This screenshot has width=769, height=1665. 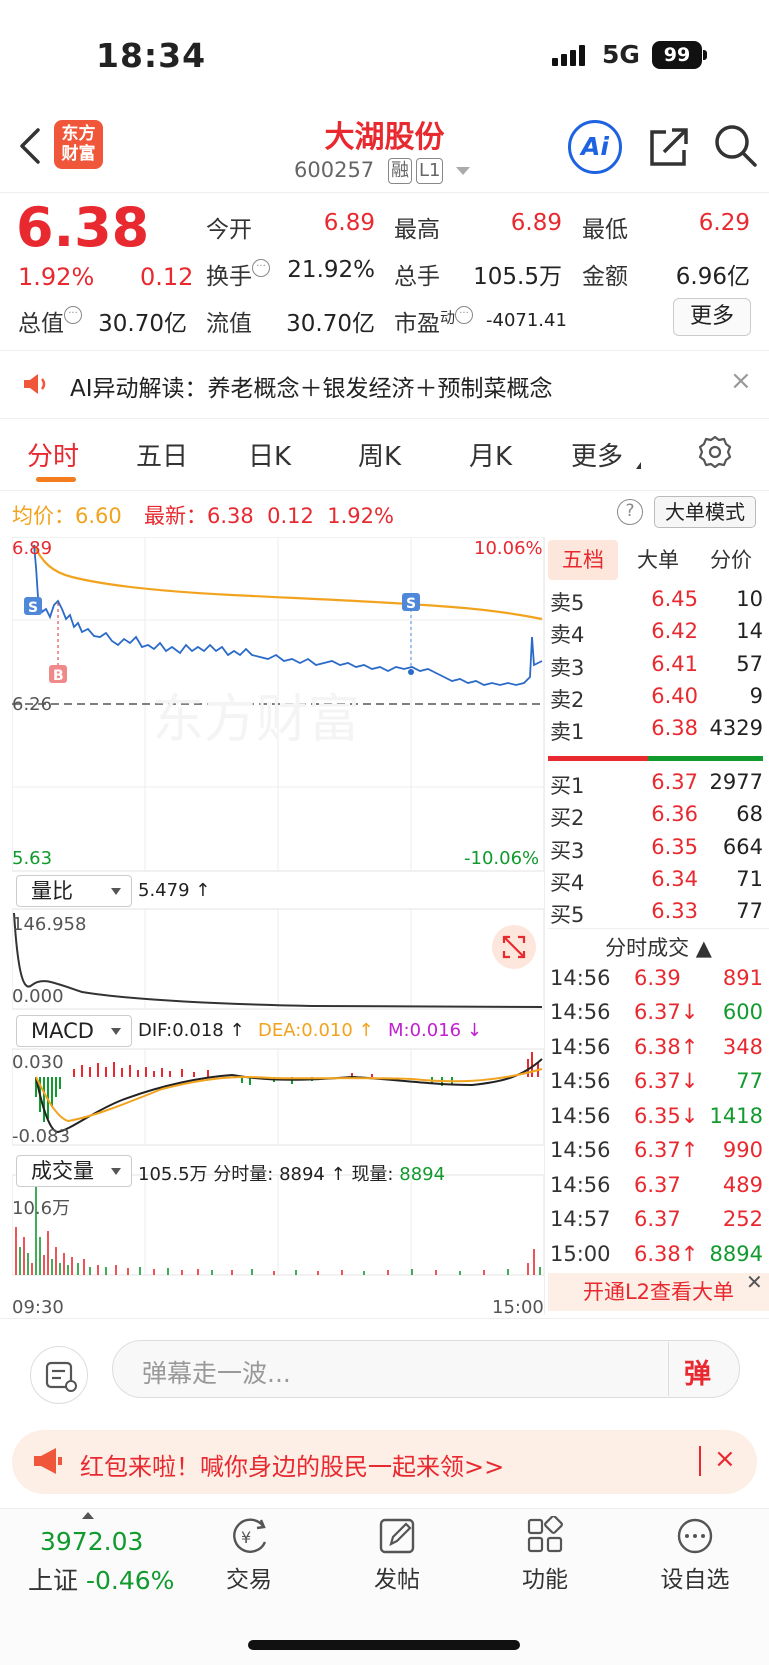 What do you see at coordinates (545, 1555) in the screenshot?
I see `nav-functions: 功能` at bounding box center [545, 1555].